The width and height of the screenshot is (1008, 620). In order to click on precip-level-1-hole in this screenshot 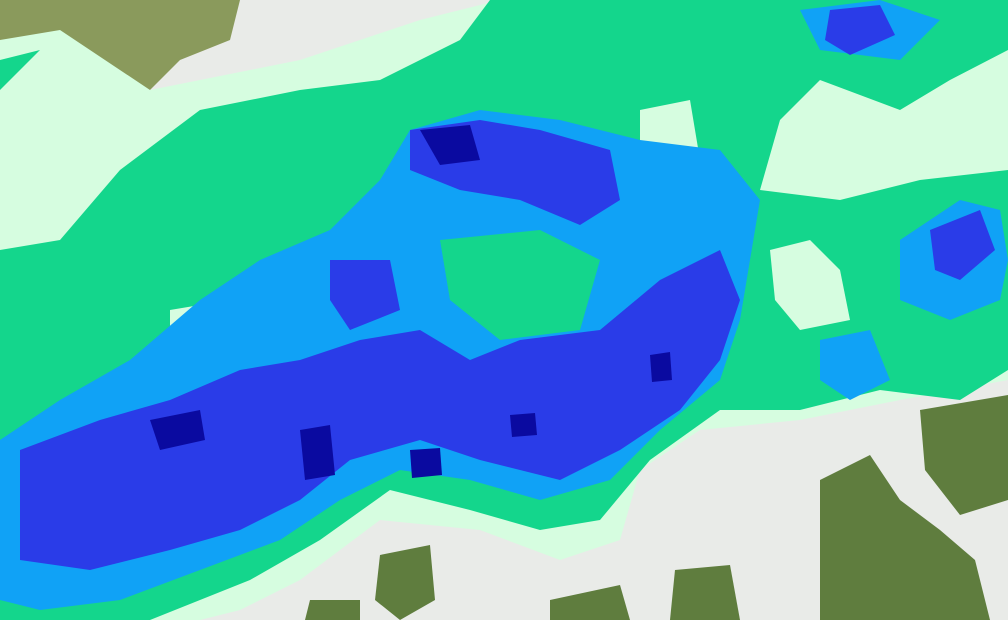, I will do `click(810, 285)`.